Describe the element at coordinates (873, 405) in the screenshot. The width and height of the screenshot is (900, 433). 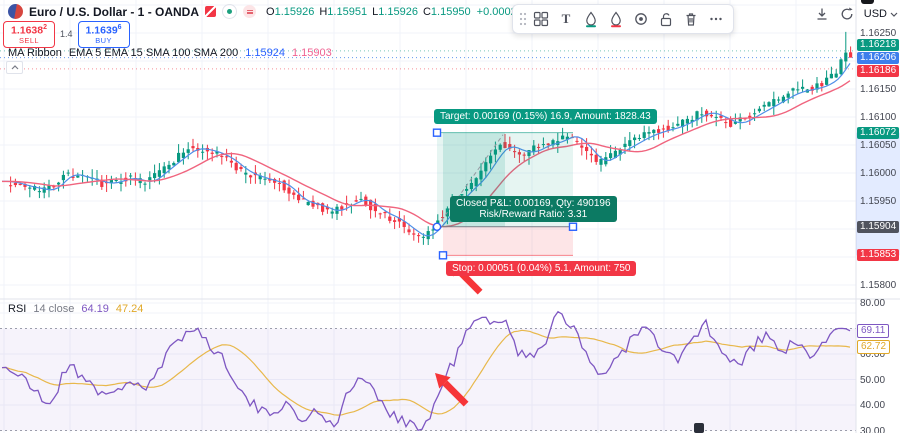
I see `rsi-axis-label: 40.00` at that location.